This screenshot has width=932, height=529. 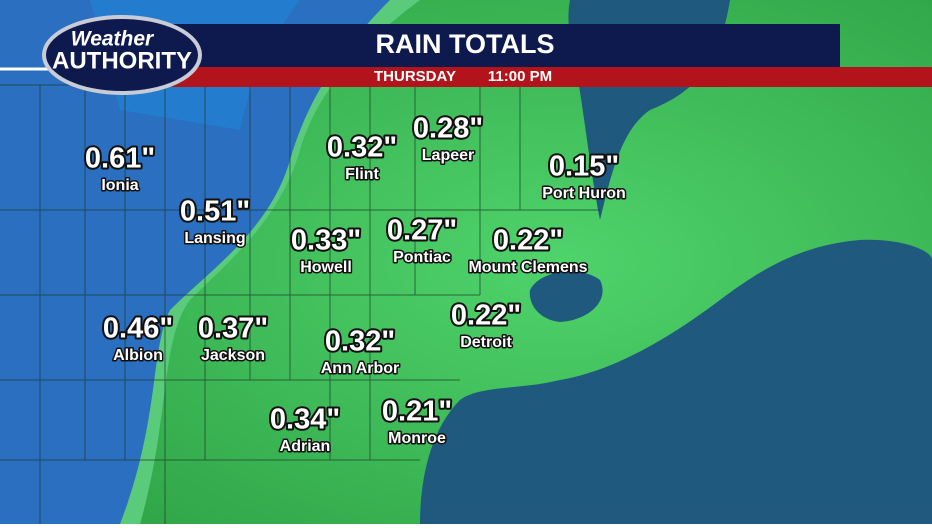 I want to click on rain-total: 0.27", so click(x=422, y=231).